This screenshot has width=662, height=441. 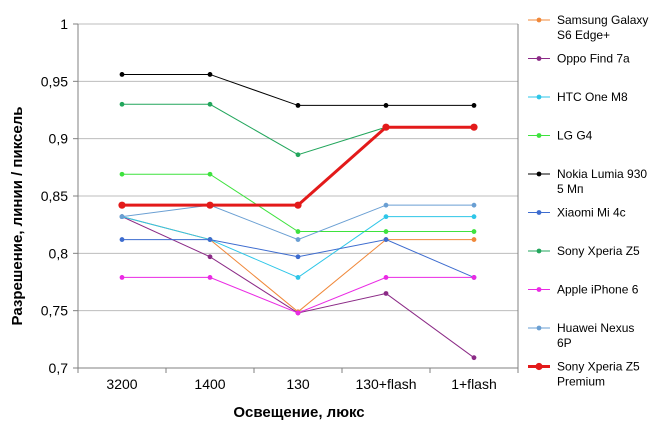 I want to click on y-tick-labels: 0,7 0,75 0,8 0,85 0,9 0,95 1, so click(x=54, y=196).